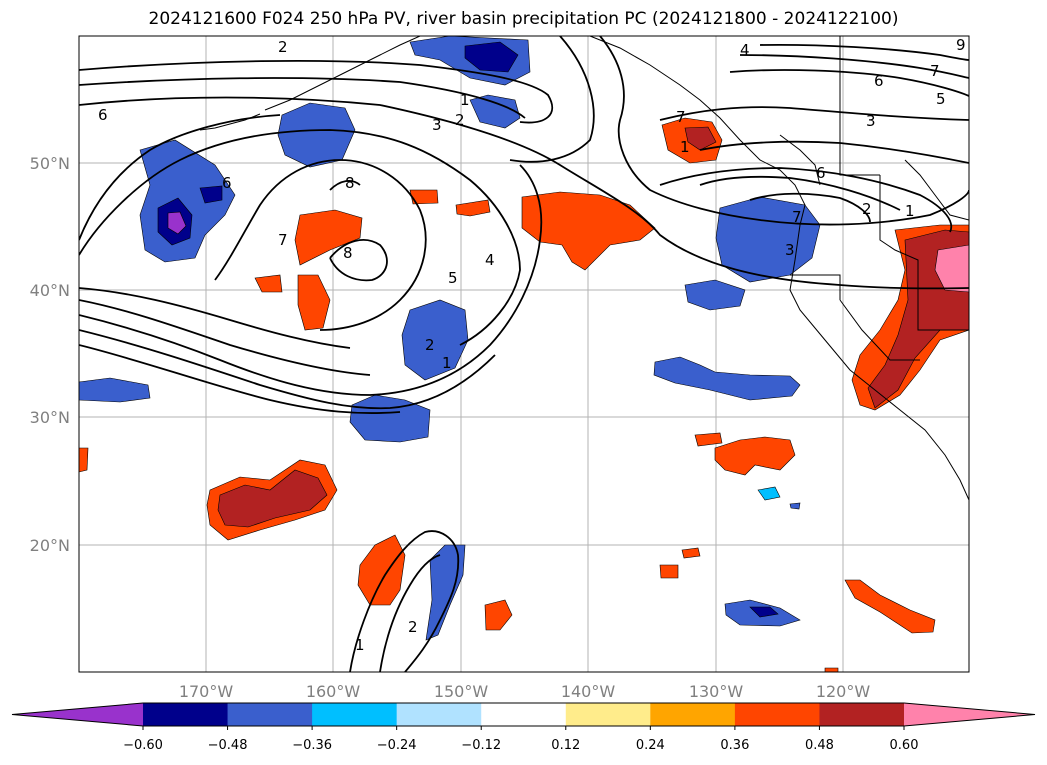 The width and height of the screenshot is (1047, 765). What do you see at coordinates (206, 691) in the screenshot?
I see `lon-label: 170°W` at bounding box center [206, 691].